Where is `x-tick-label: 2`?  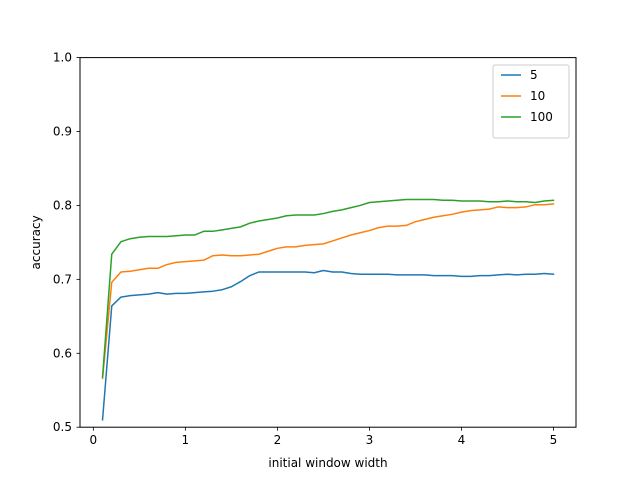
x-tick-label: 2 is located at coordinates (278, 440).